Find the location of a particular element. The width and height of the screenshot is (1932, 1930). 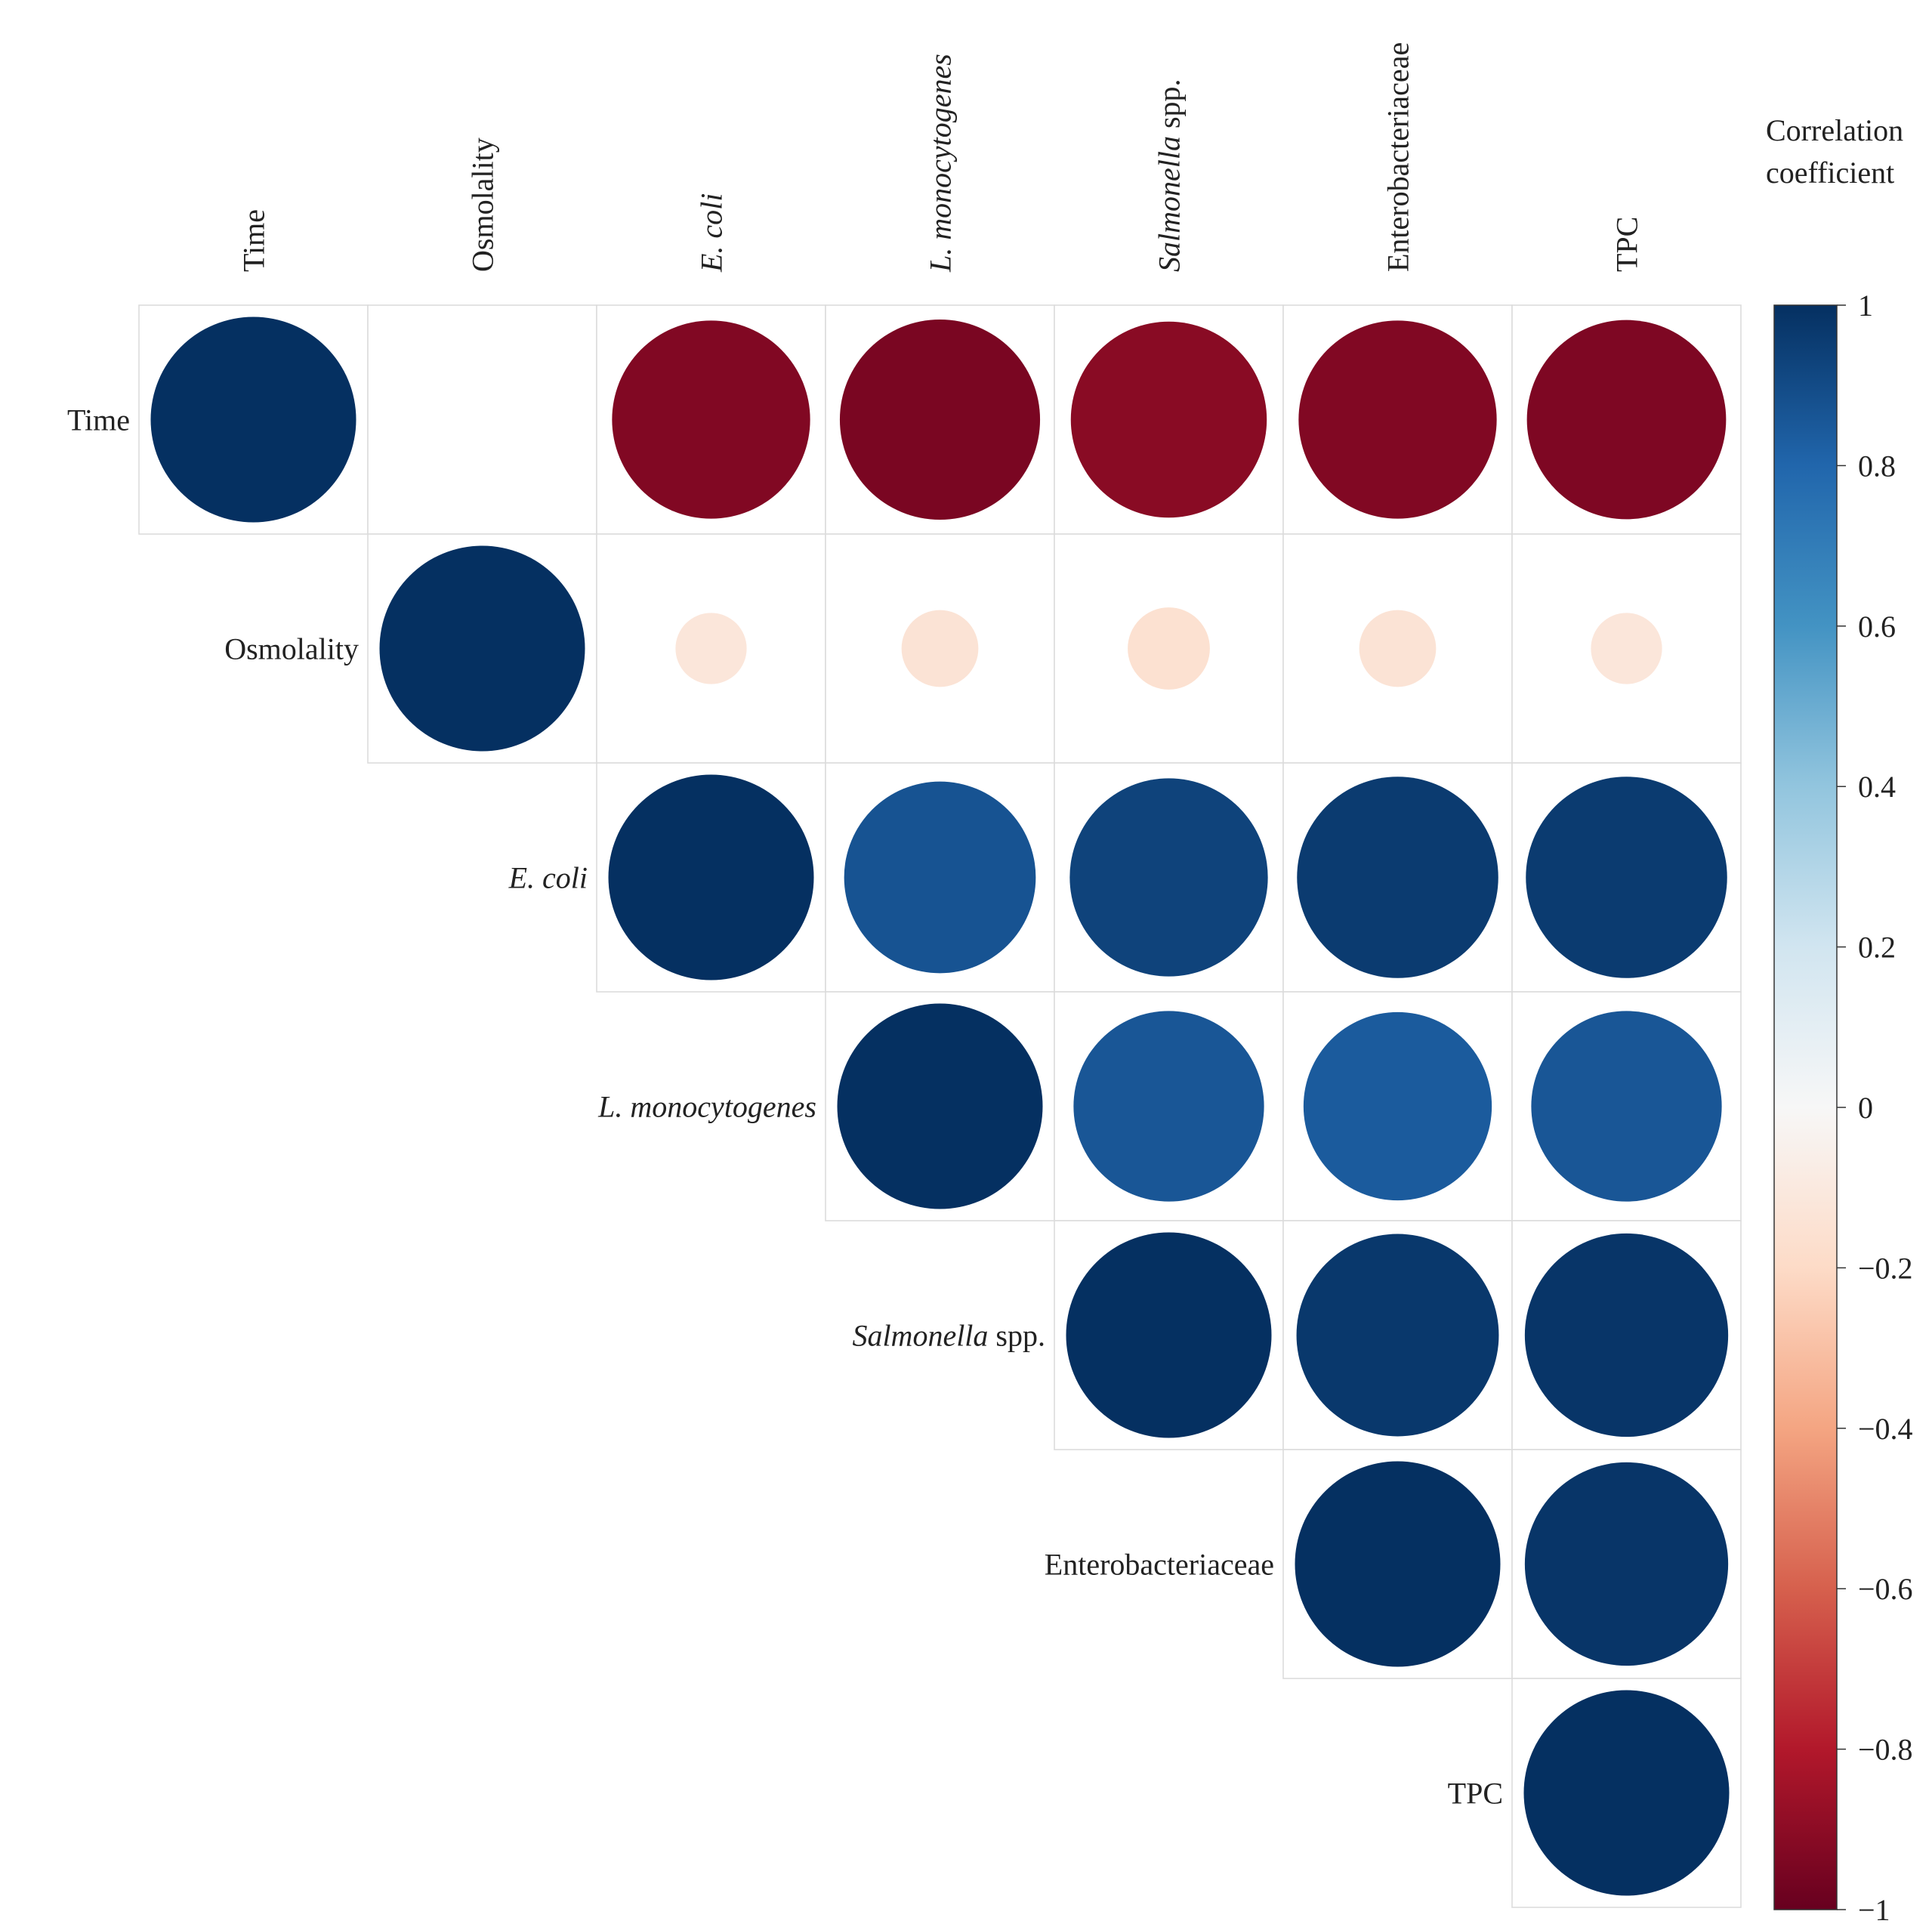

column-label-5: Enterobacteriaceae is located at coordinates (1398, 157).